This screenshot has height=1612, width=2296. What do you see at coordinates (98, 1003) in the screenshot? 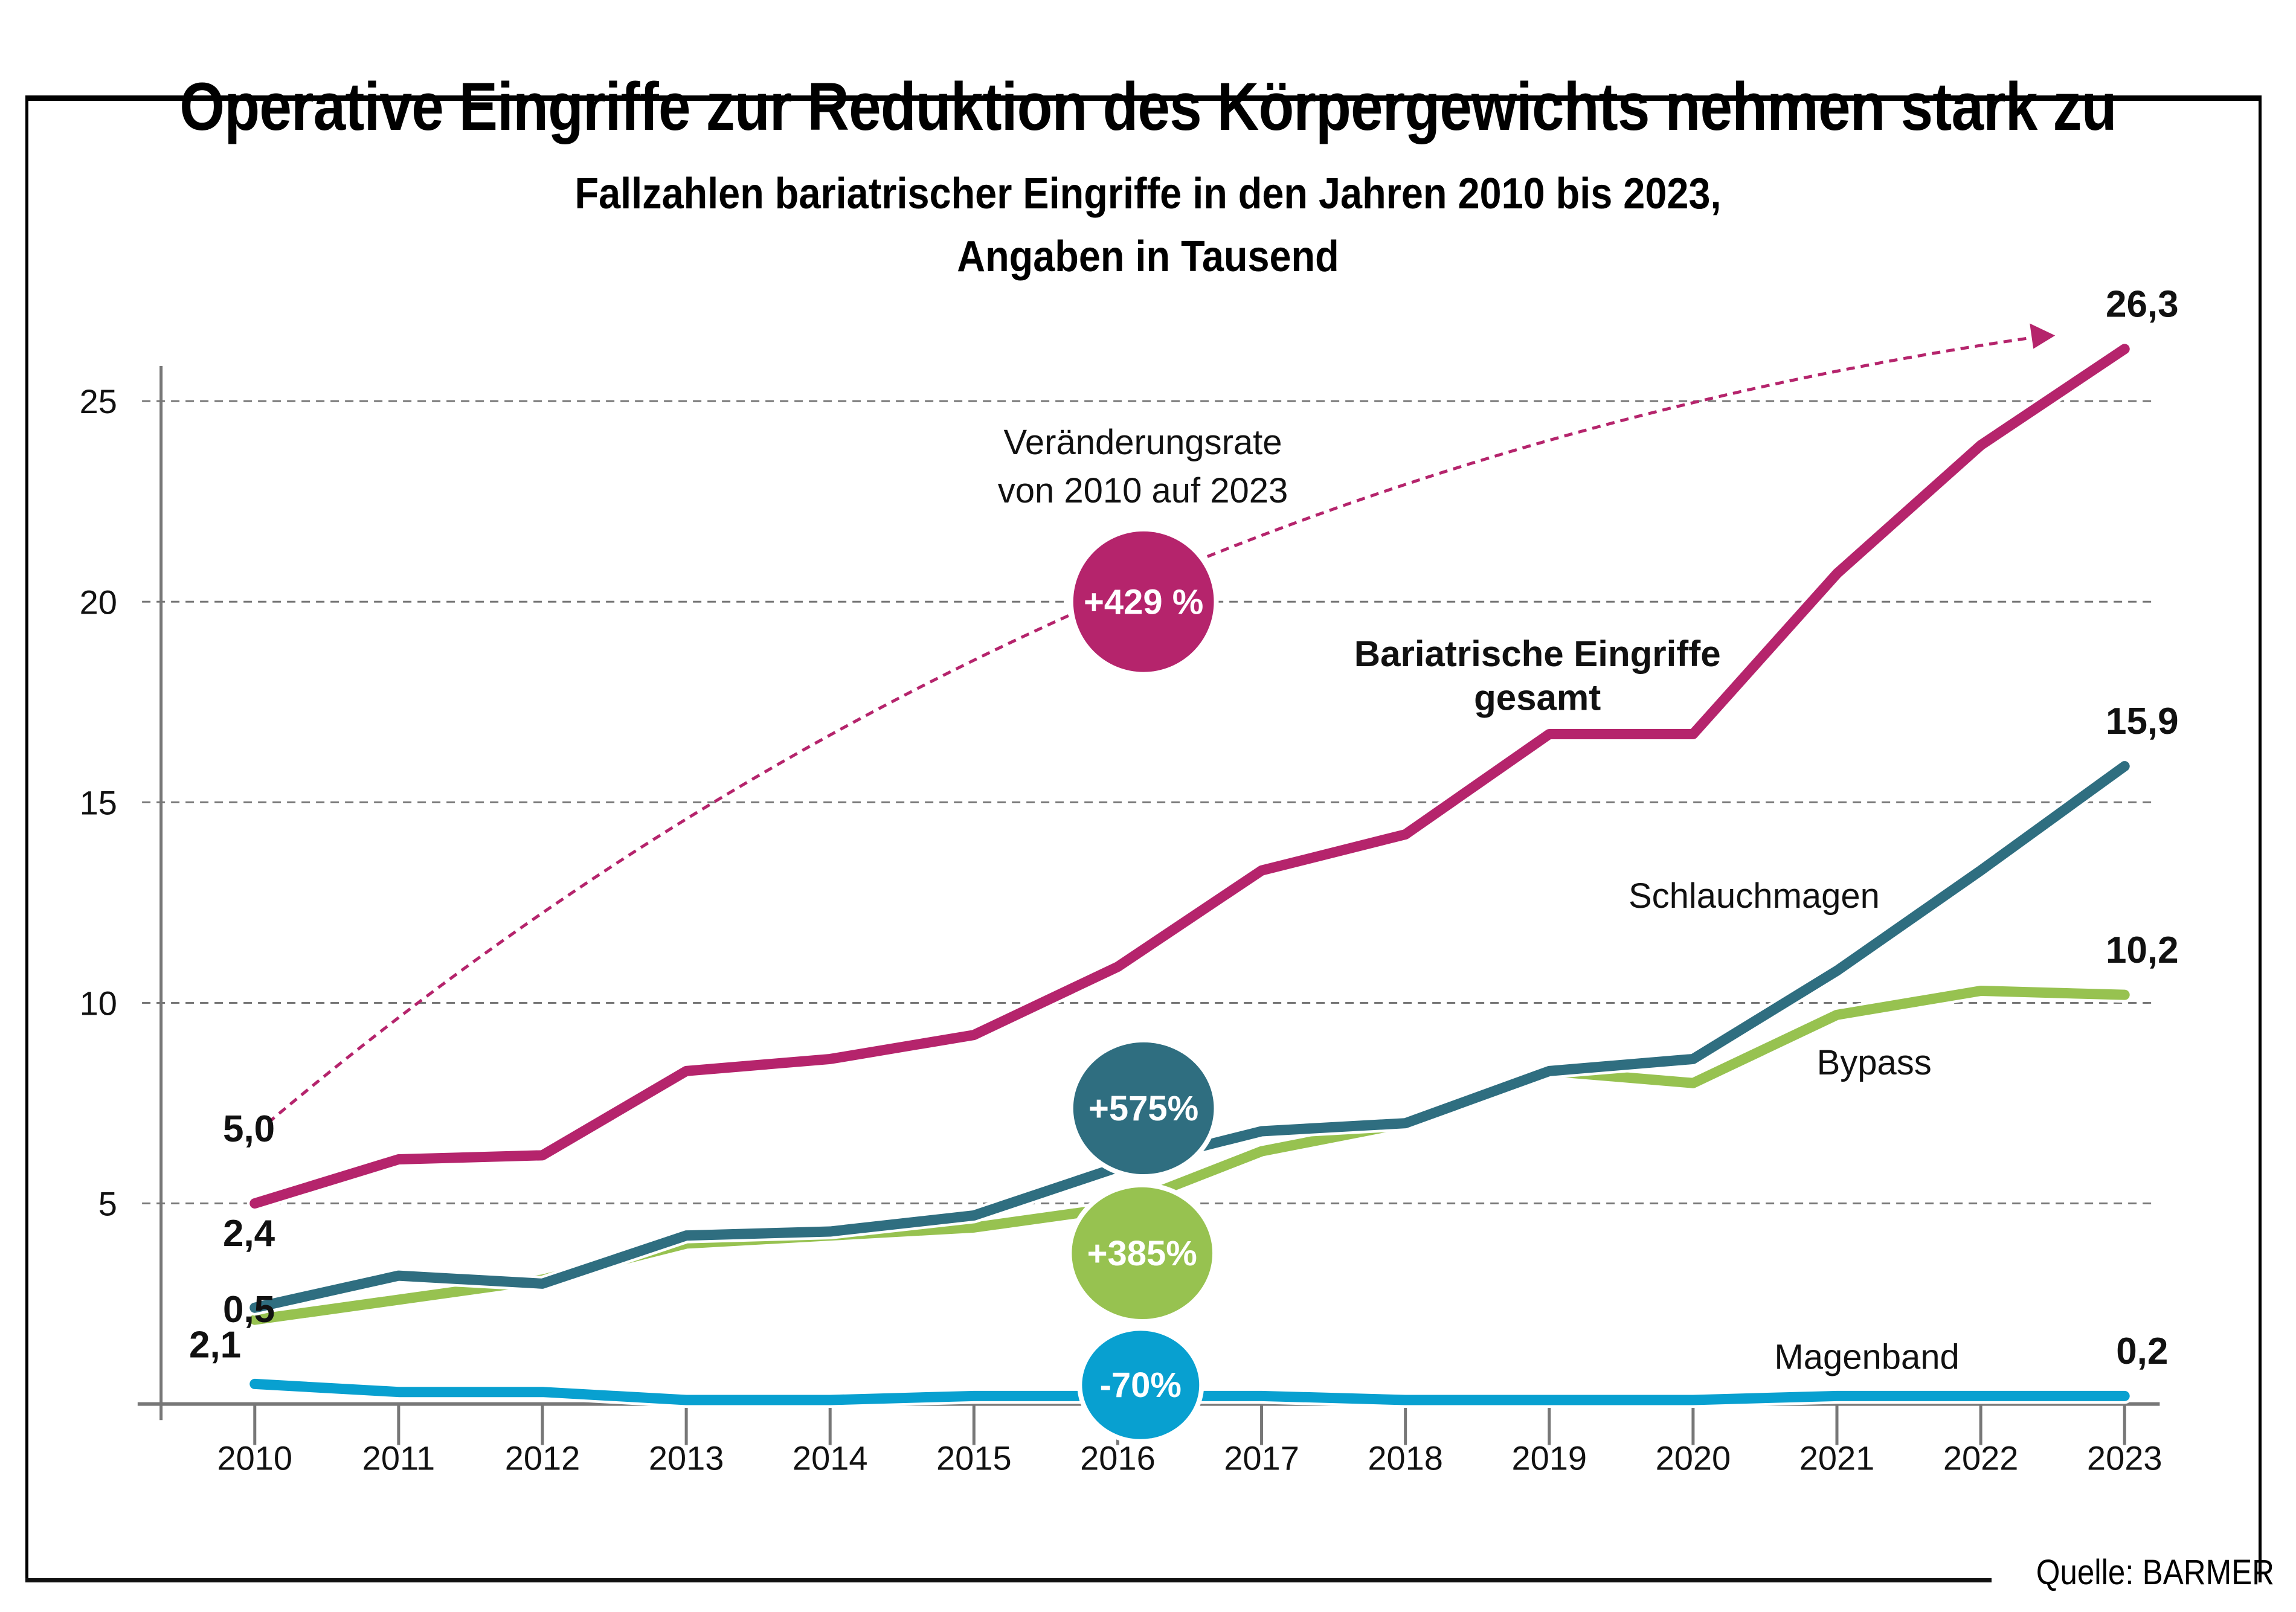
I see `y-tick-label: 10` at bounding box center [98, 1003].